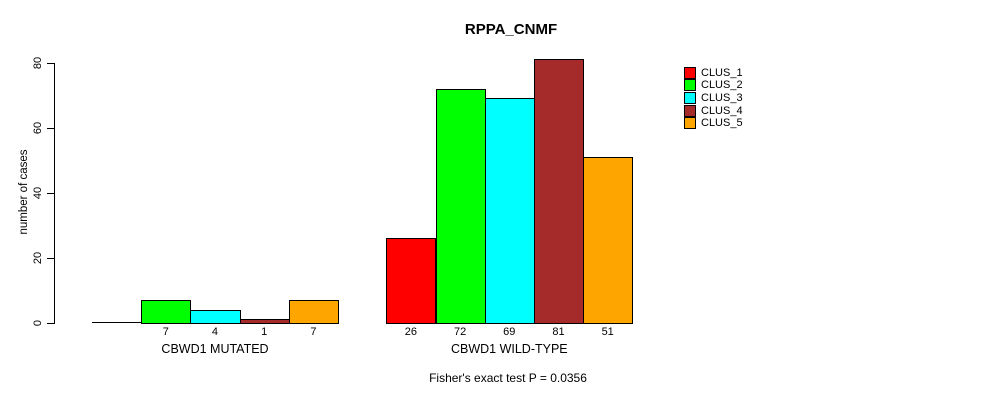  Describe the element at coordinates (215, 349) in the screenshot. I see `group-label: CBWD1 MUTATED` at that location.